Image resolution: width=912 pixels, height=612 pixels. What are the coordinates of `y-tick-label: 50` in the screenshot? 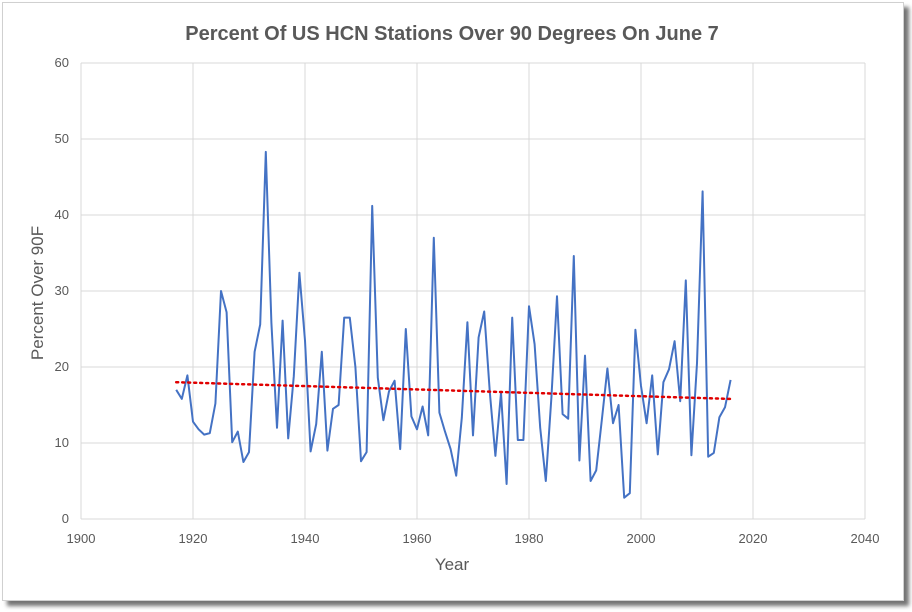 It's located at (62, 138).